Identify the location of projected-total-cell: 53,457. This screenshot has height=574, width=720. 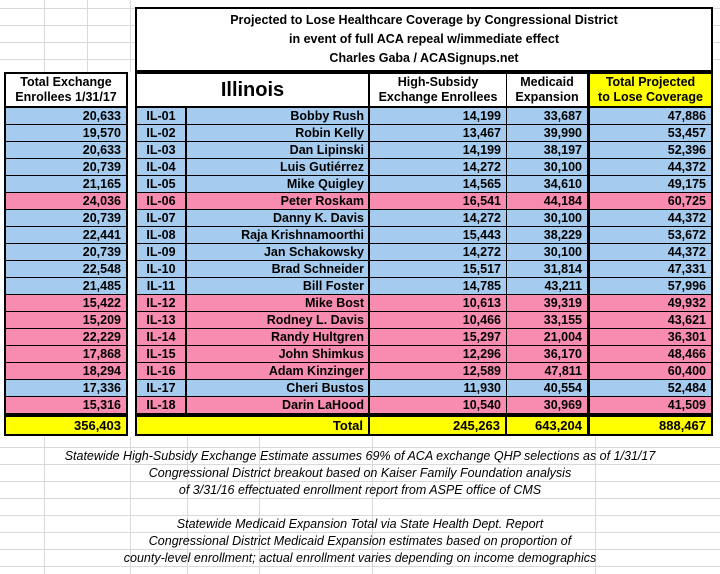
(686, 133).